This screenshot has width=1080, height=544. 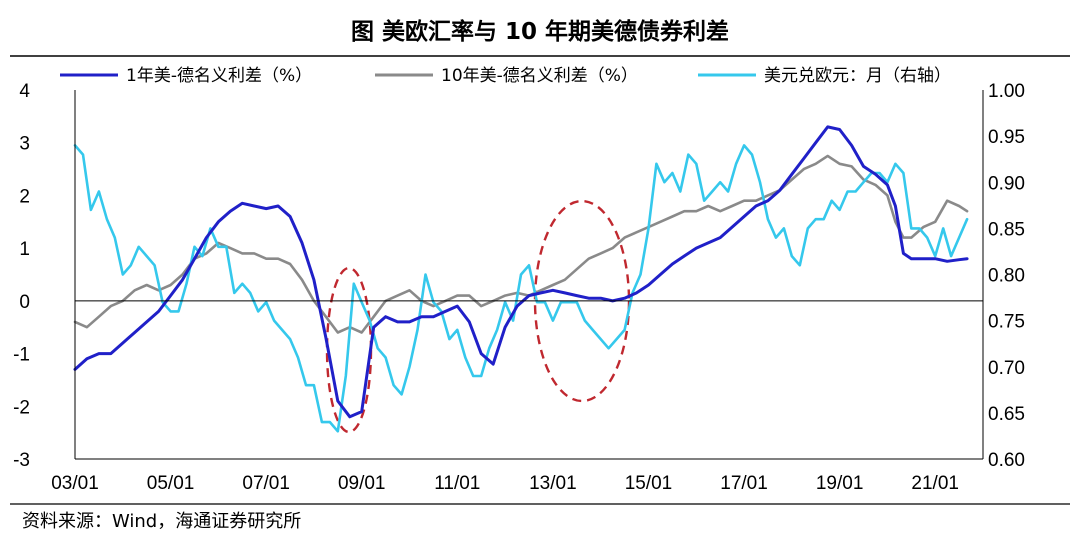 I want to click on right-tick-label: 0.90, so click(x=1006, y=183).